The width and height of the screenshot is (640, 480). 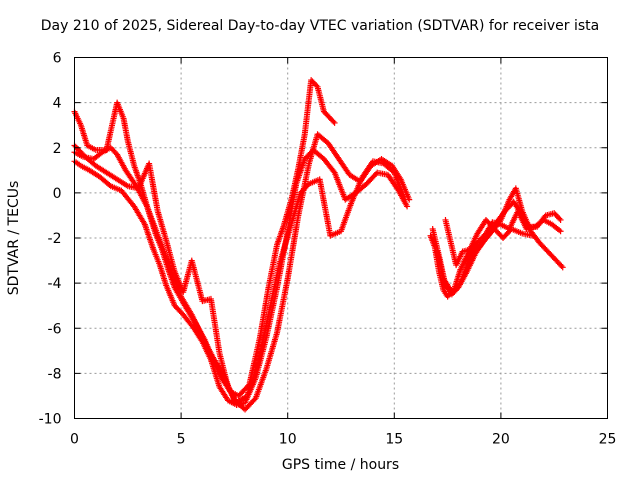 I want to click on y-tick-label: 4, so click(x=57, y=104).